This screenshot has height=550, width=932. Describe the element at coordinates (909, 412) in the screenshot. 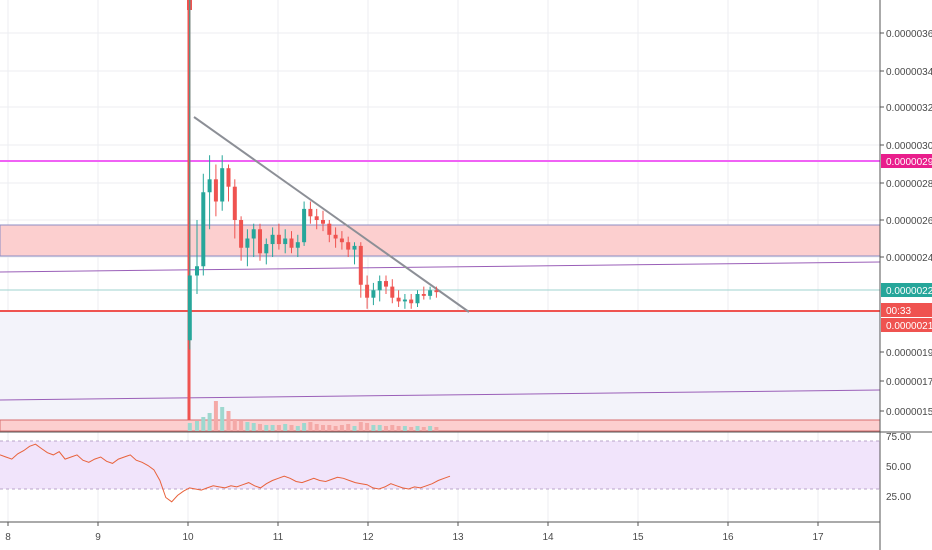

I see `price-tick-label: 0.00000159` at that location.